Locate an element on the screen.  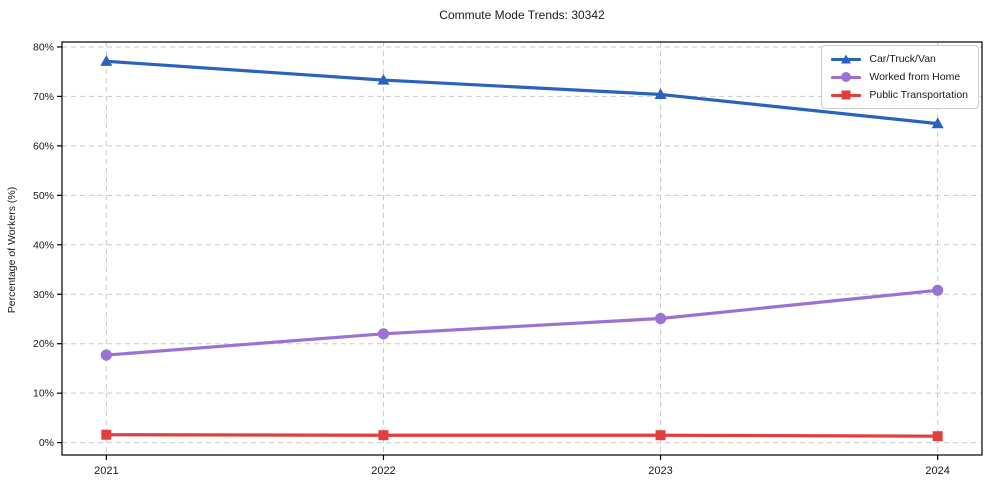
square-marker-icon is located at coordinates (846, 95).